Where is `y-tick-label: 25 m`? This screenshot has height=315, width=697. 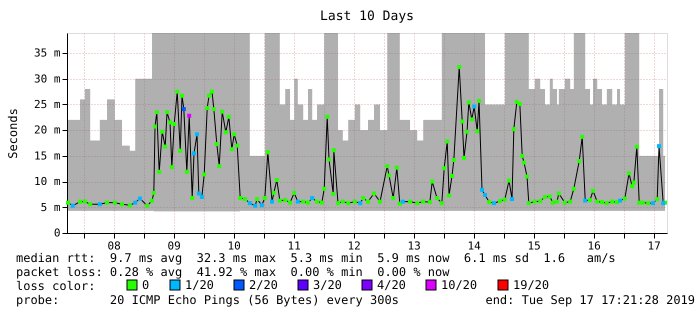
y-tick-label: 25 m is located at coordinates (47, 104).